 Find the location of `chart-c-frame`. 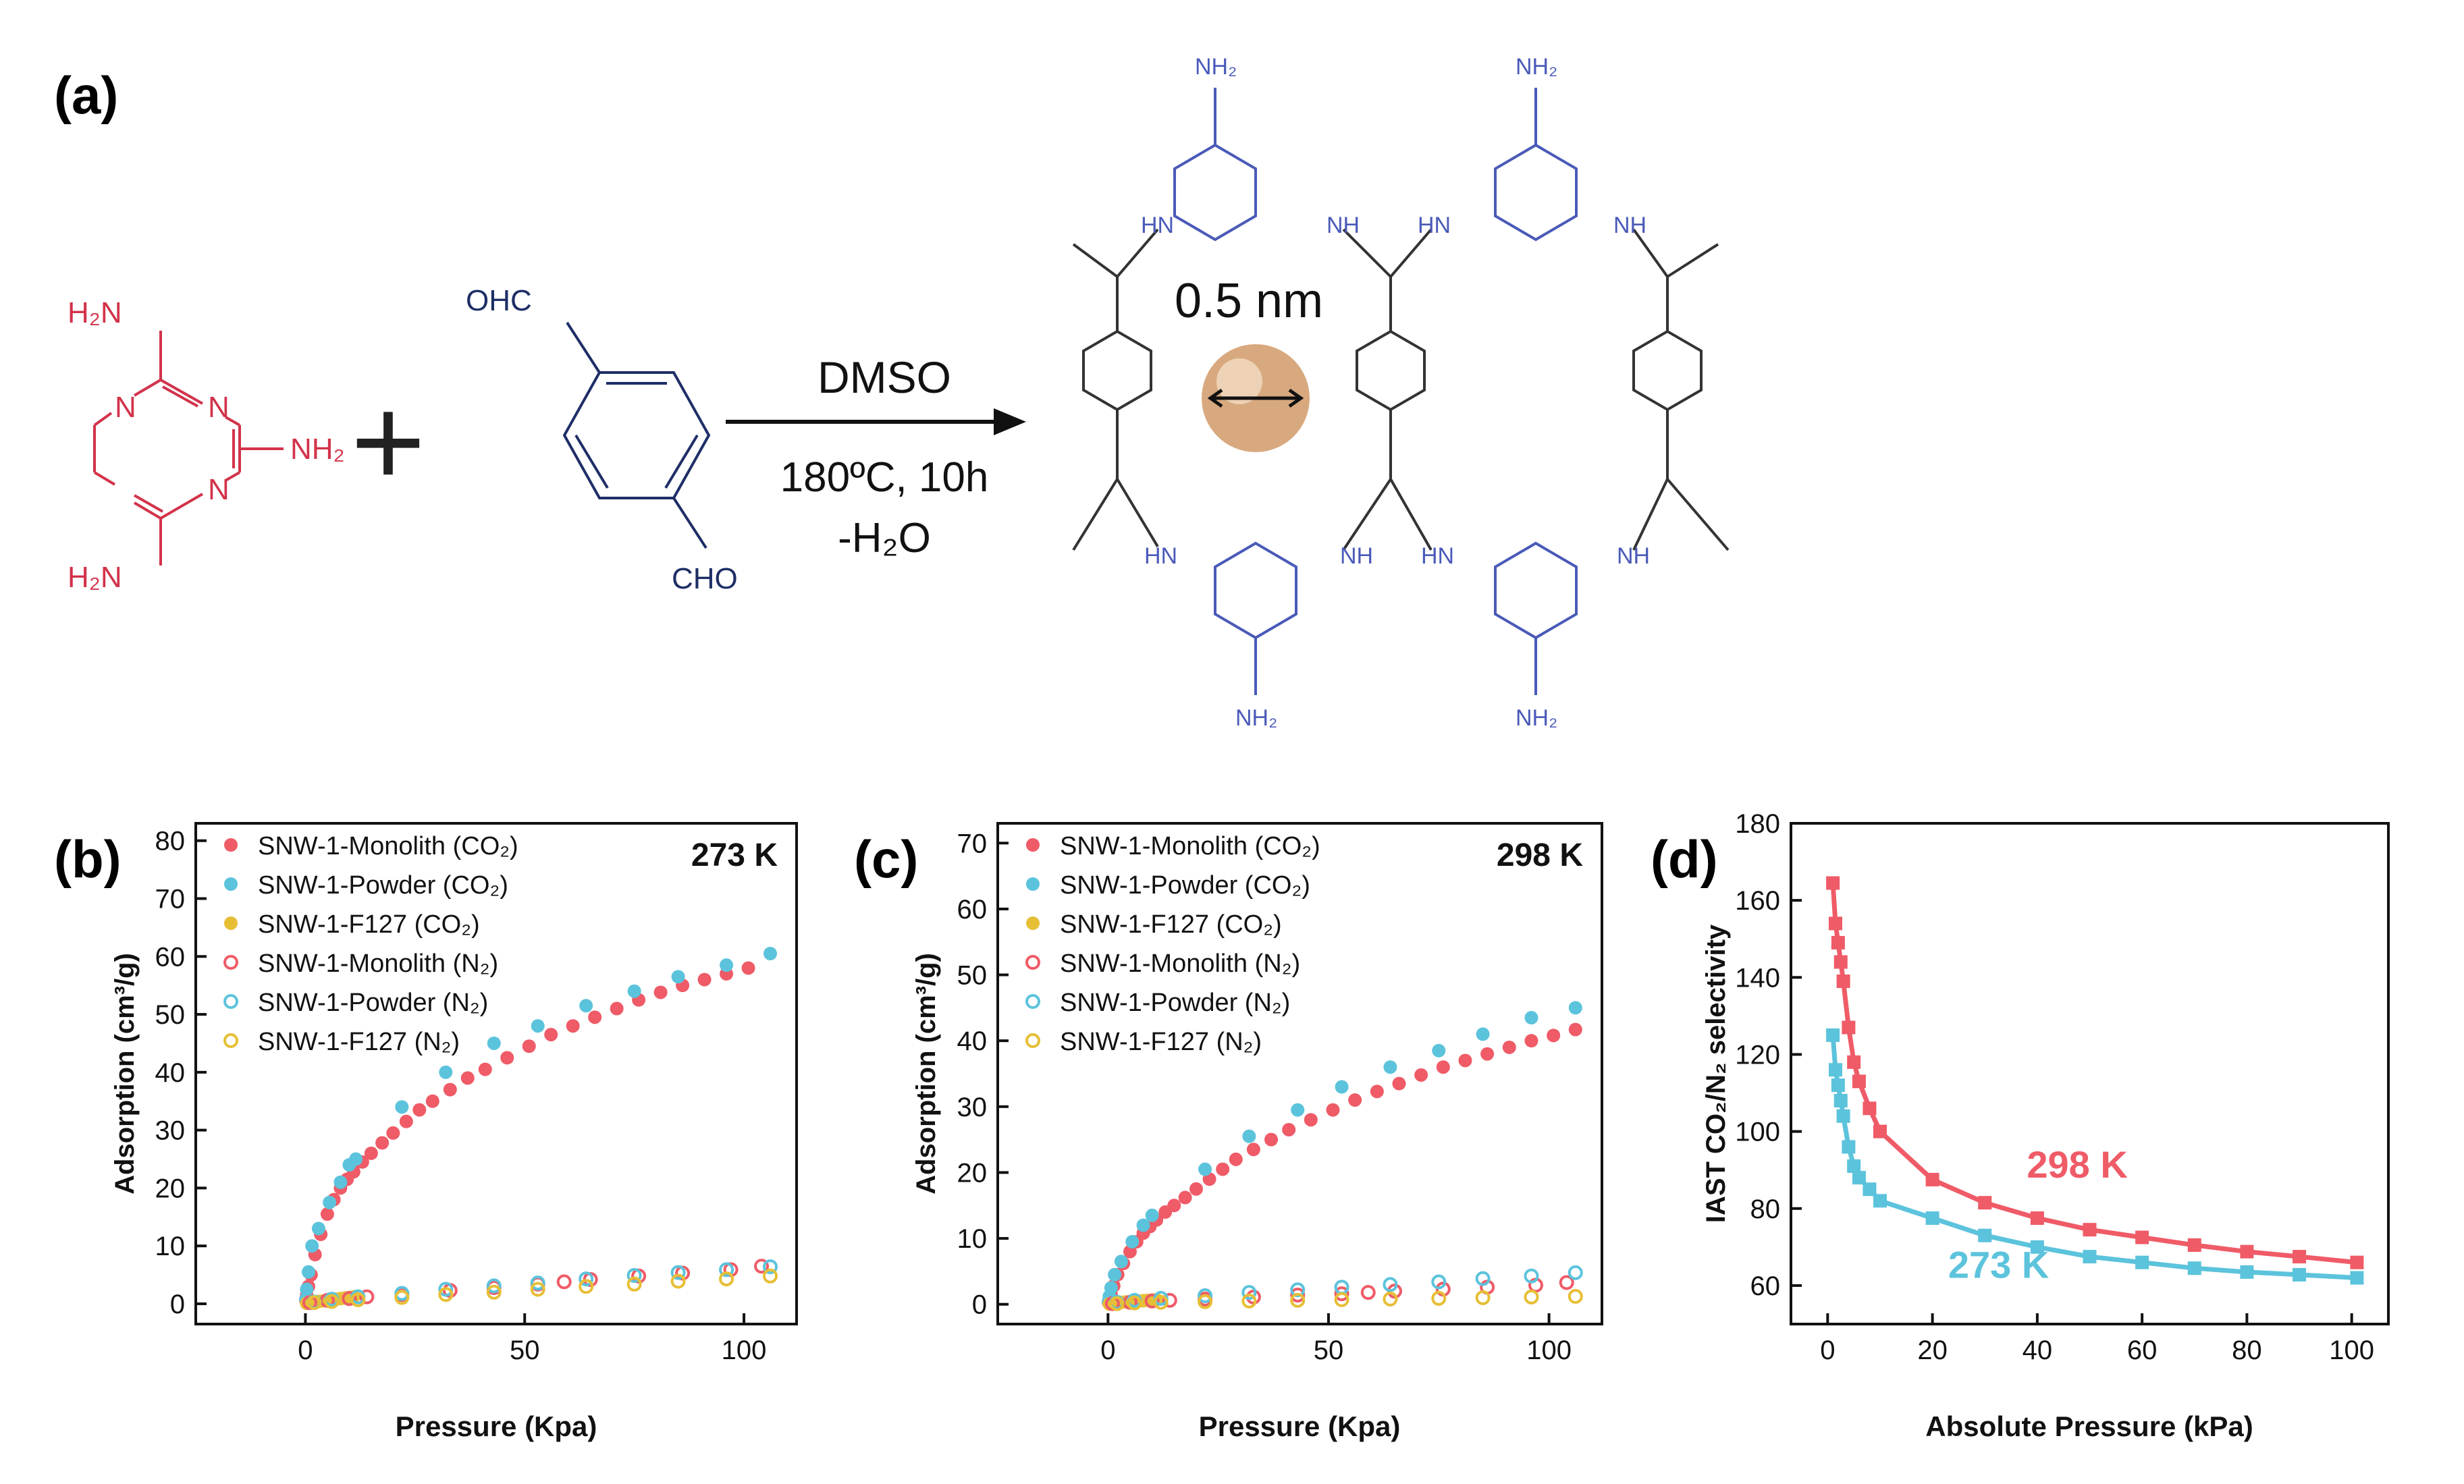

chart-c-frame is located at coordinates (1299, 1073).